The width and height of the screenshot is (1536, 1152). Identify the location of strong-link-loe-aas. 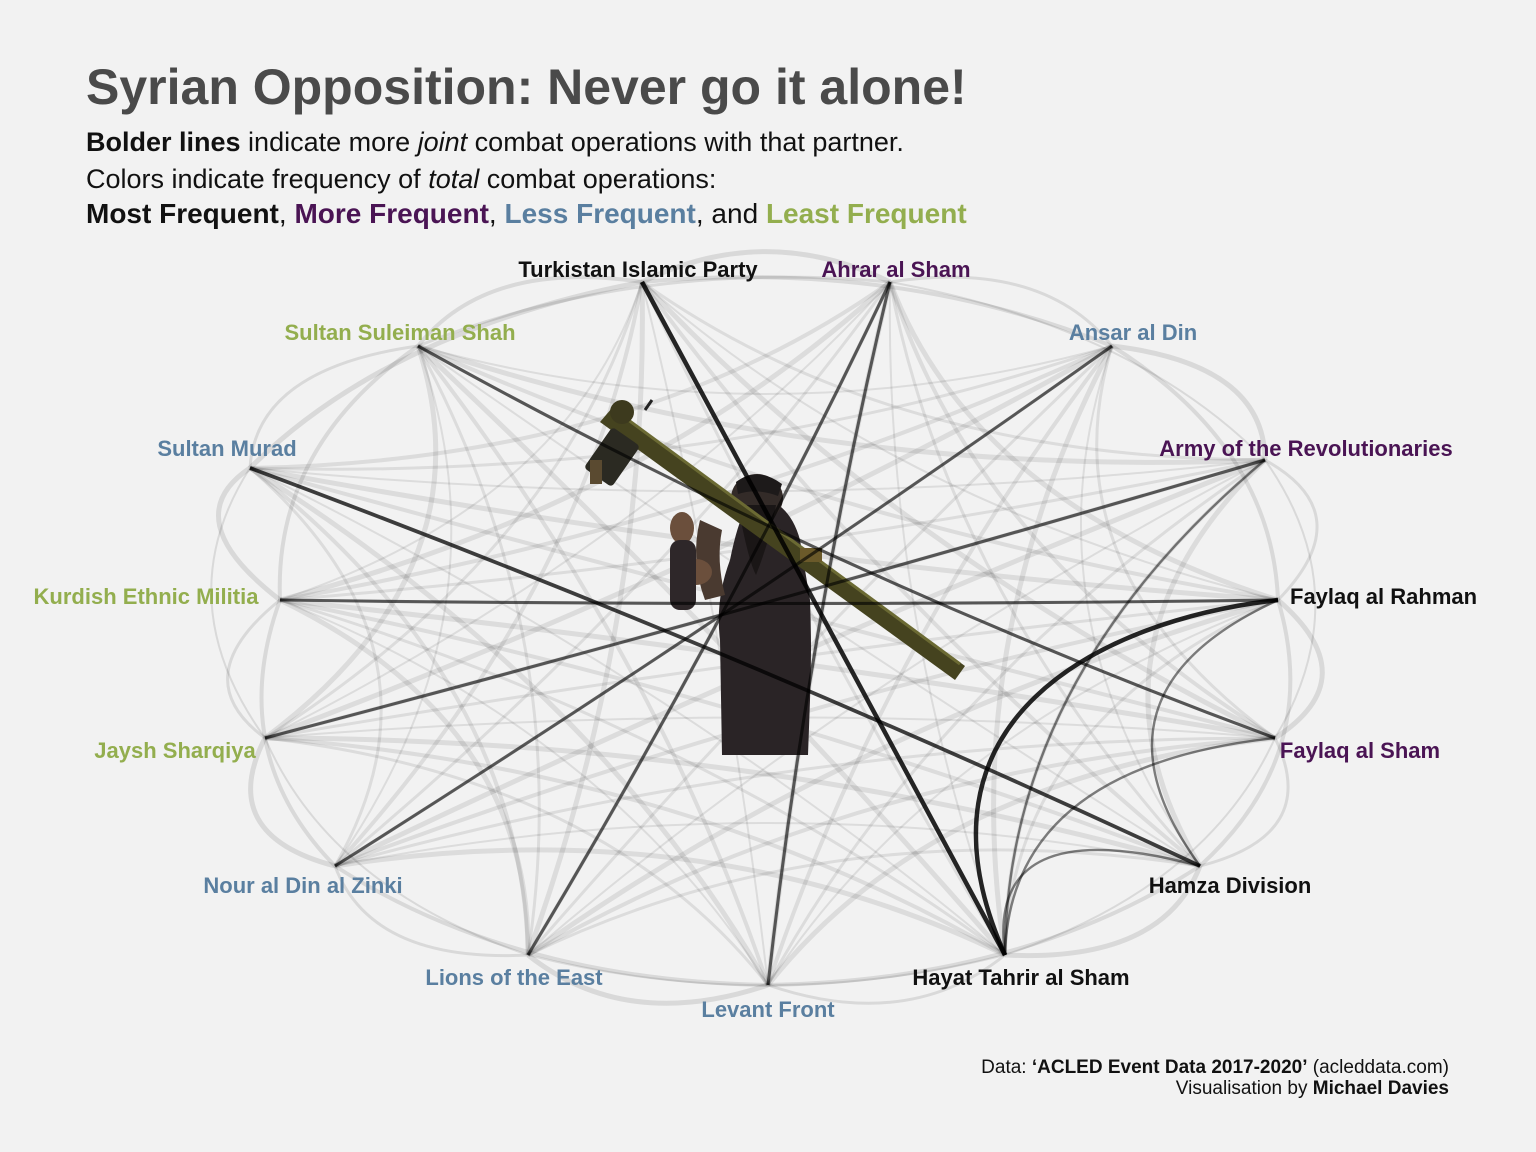
(709, 618).